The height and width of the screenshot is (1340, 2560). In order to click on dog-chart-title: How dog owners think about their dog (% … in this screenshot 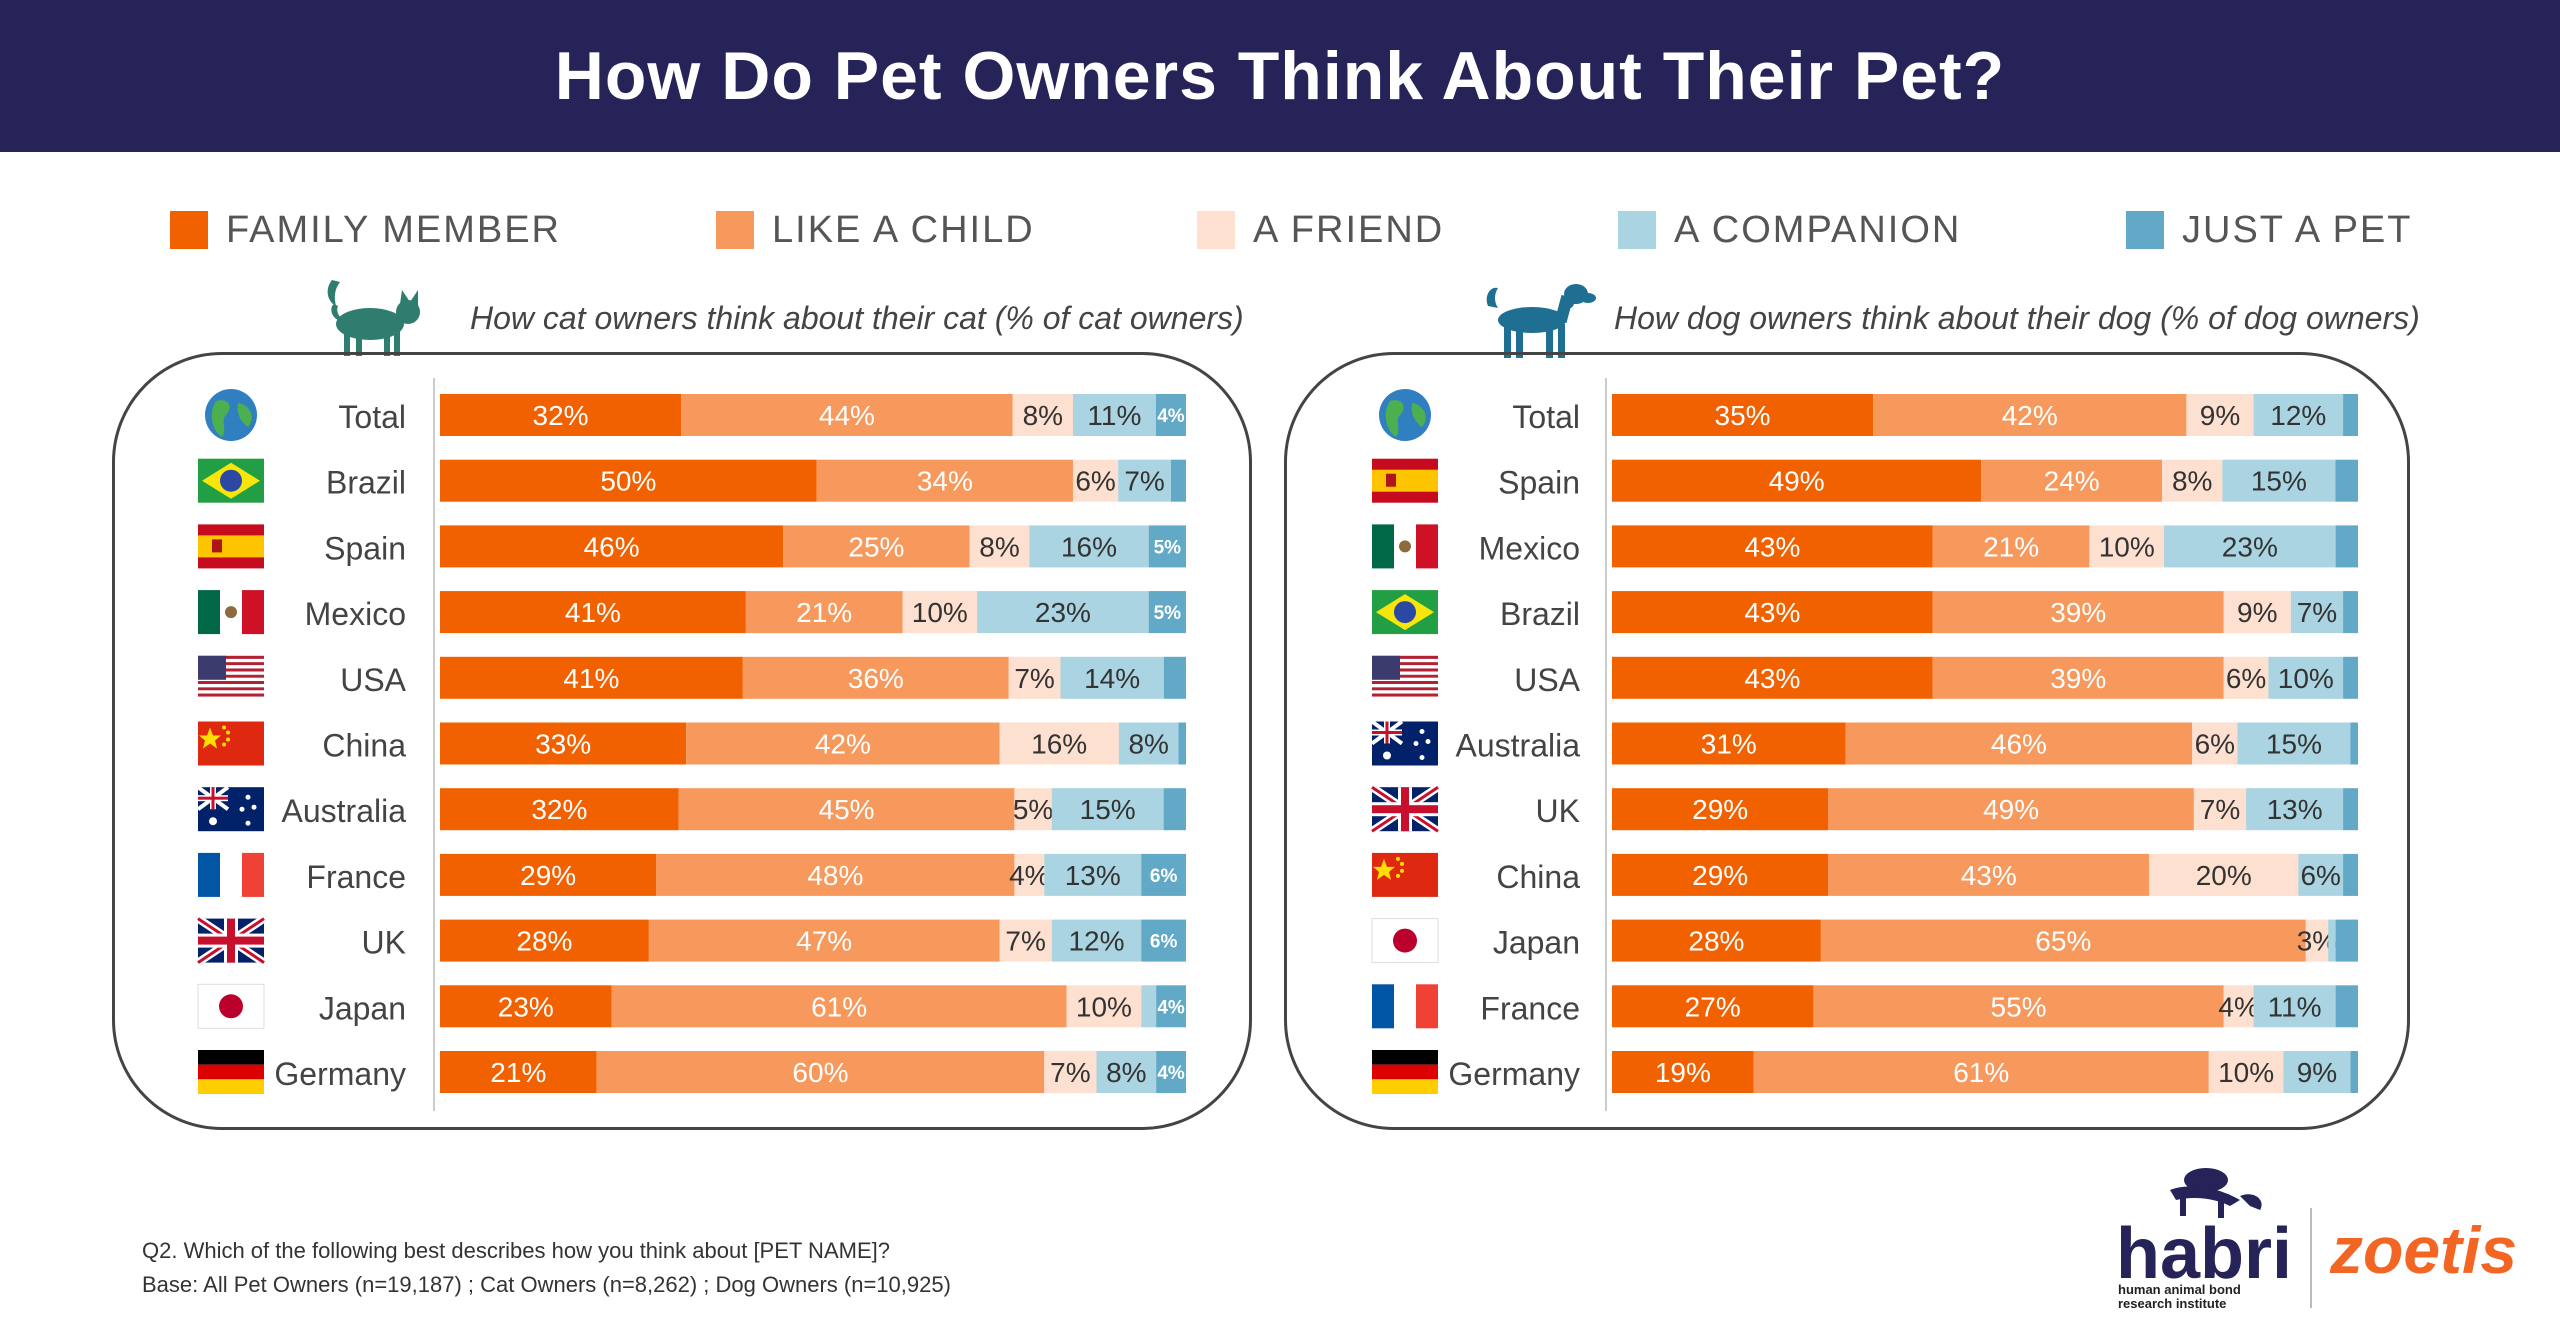, I will do `click(2017, 318)`.